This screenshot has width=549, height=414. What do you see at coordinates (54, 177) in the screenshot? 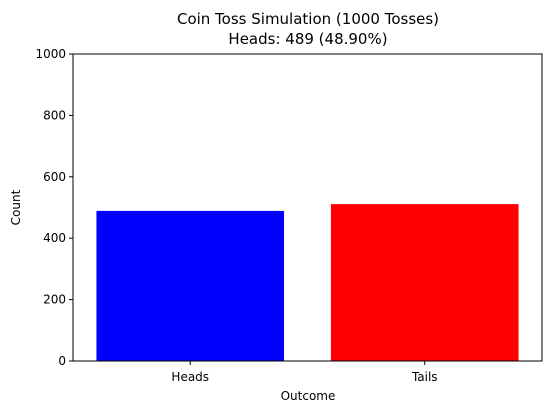
I see `y-tick-label: 600` at bounding box center [54, 177].